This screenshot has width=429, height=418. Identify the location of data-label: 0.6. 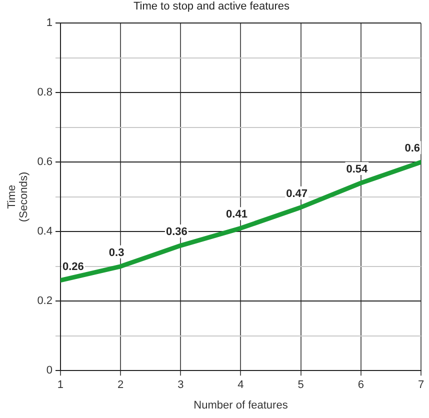
(412, 148).